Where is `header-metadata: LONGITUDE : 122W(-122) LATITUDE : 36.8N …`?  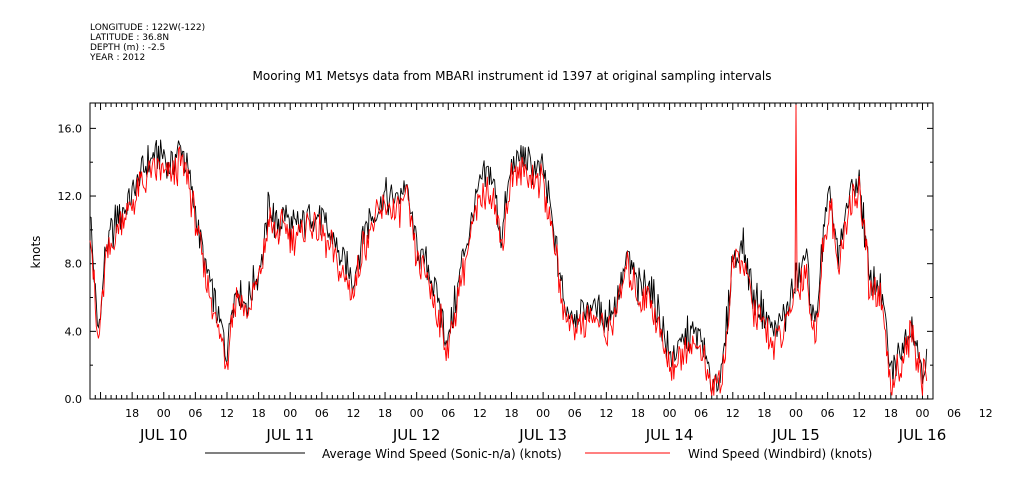 header-metadata: LONGITUDE : 122W(-122) LATITUDE : 36.8N … is located at coordinates (147, 43).